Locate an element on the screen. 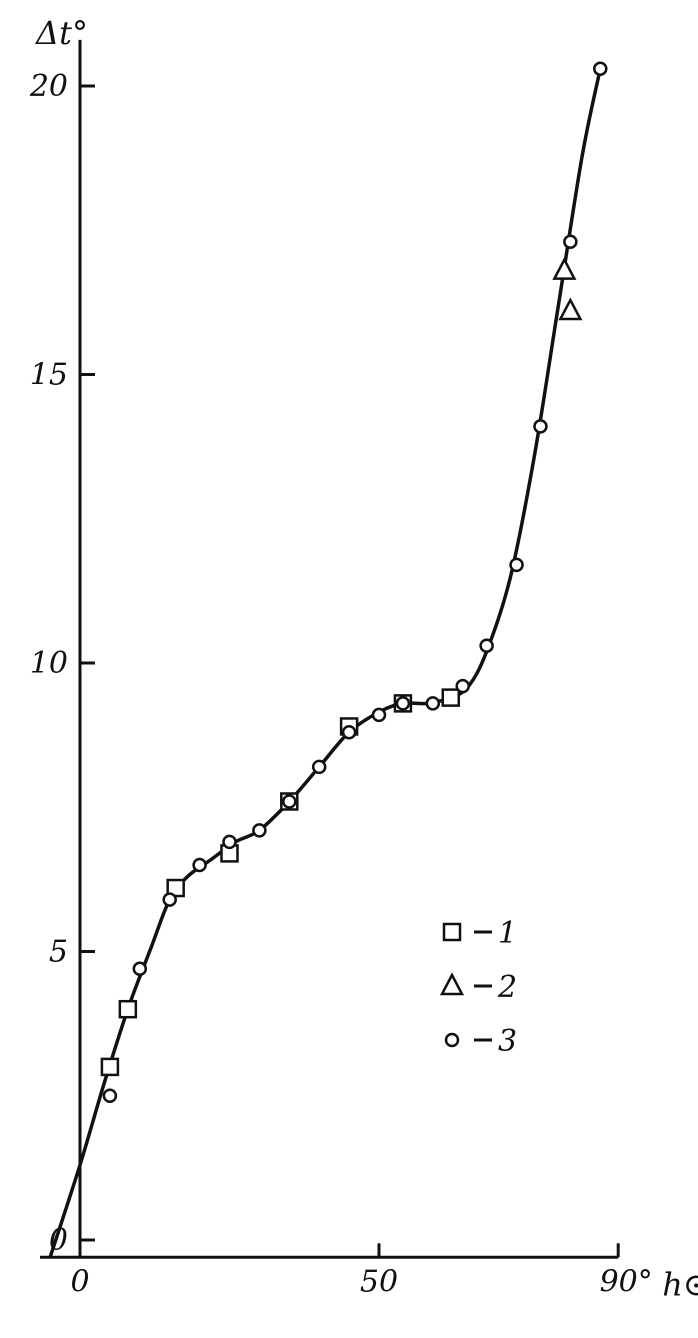  x-tick-label: 90° is located at coordinates (626, 1281).